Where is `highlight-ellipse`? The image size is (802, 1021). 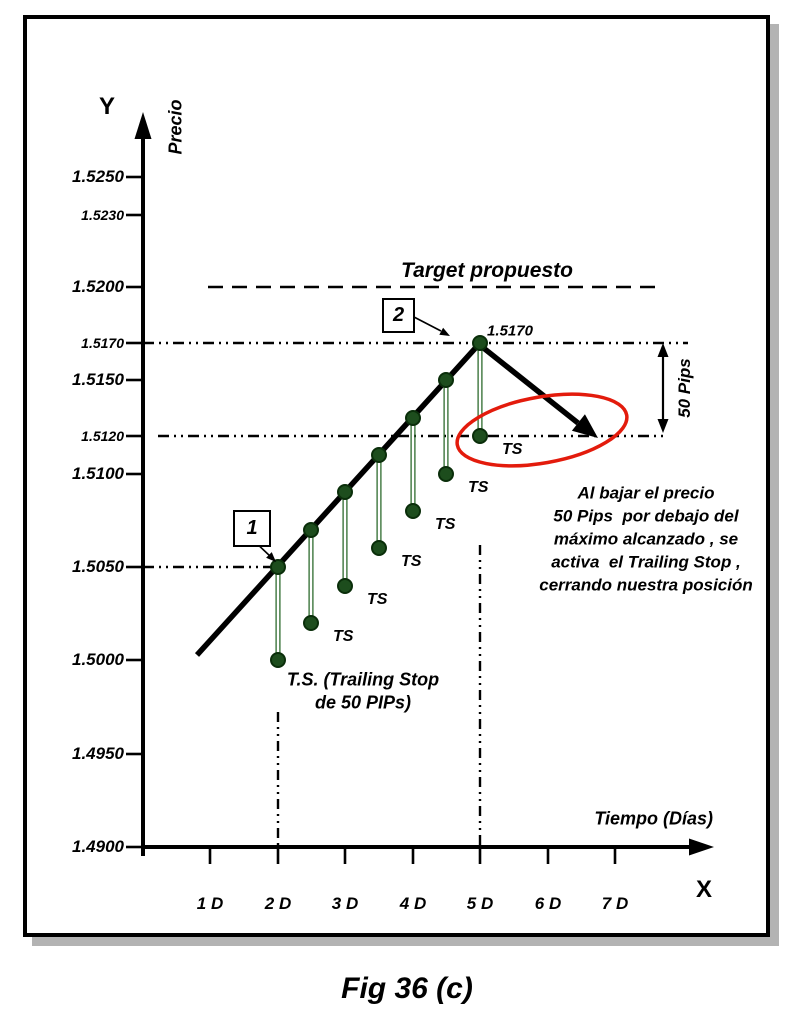 highlight-ellipse is located at coordinates (542, 430).